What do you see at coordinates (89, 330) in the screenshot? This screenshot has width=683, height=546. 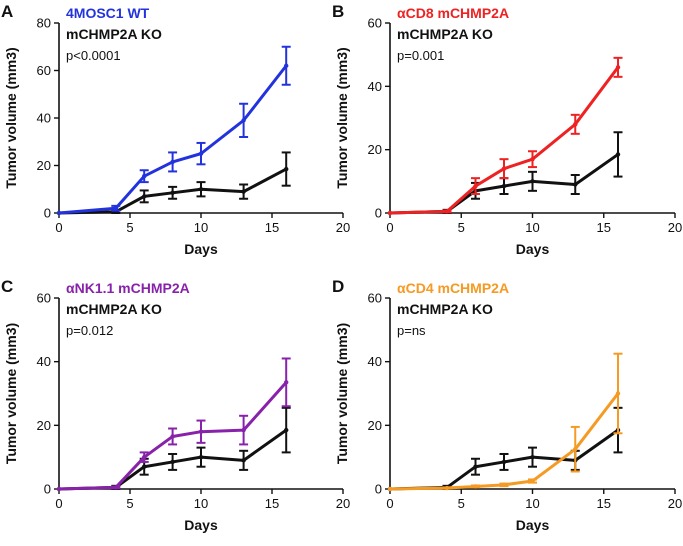 I see `p-value: p=0.012` at bounding box center [89, 330].